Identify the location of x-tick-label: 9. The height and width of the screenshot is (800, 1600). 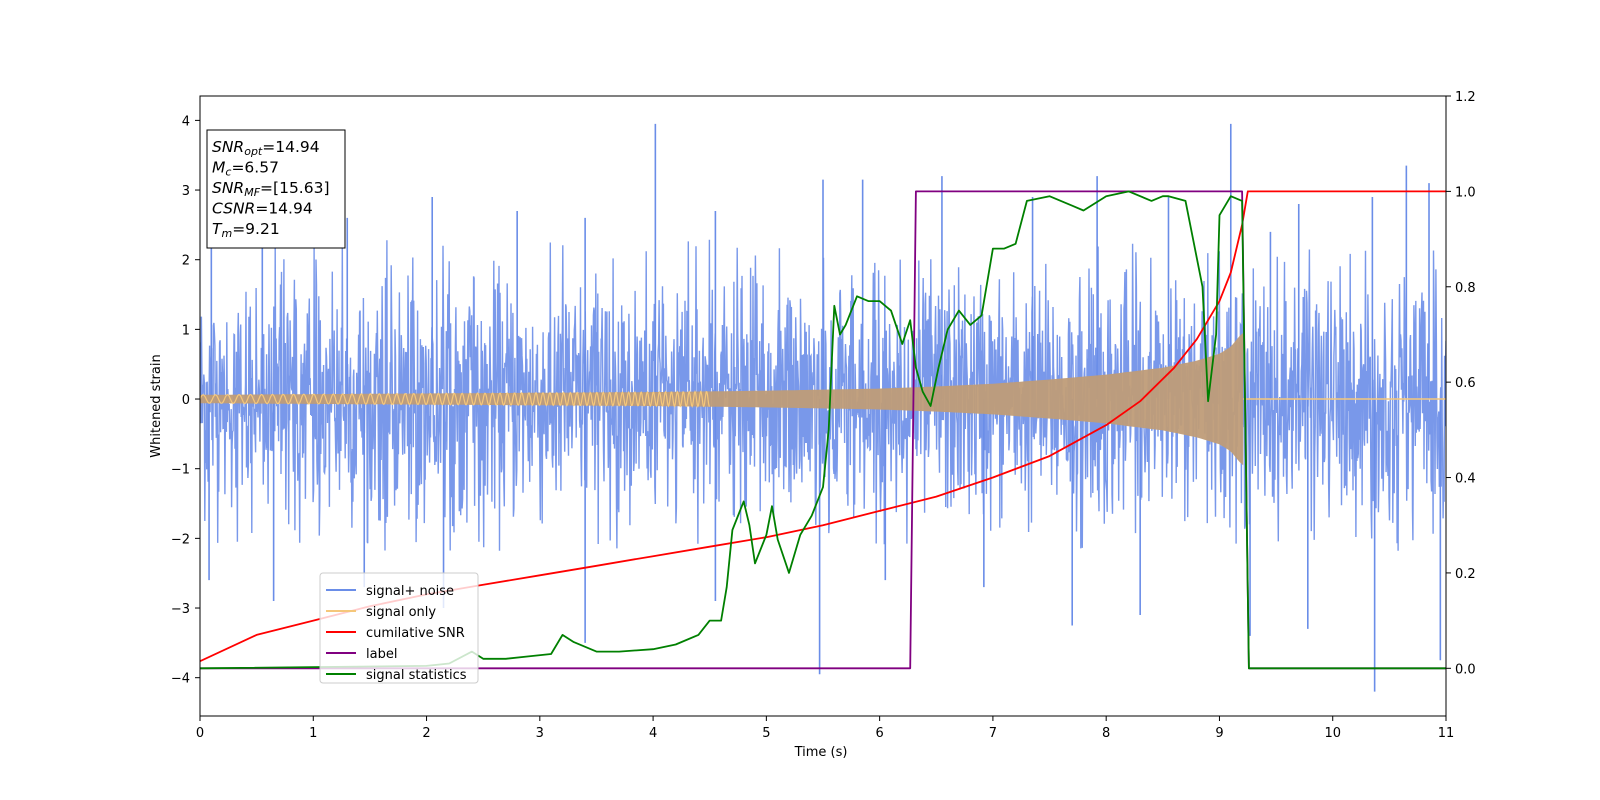
(1219, 733).